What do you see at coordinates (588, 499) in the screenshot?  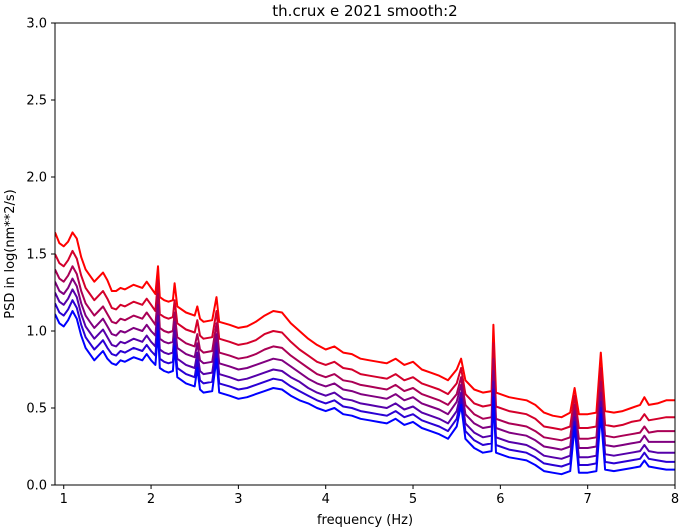 I see `x-tick-label: 7` at bounding box center [588, 499].